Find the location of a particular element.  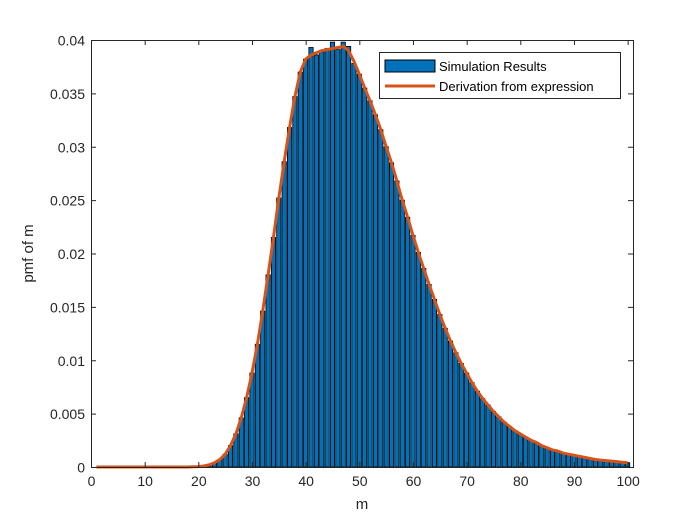

x-tick-label: 100 is located at coordinates (628, 481).